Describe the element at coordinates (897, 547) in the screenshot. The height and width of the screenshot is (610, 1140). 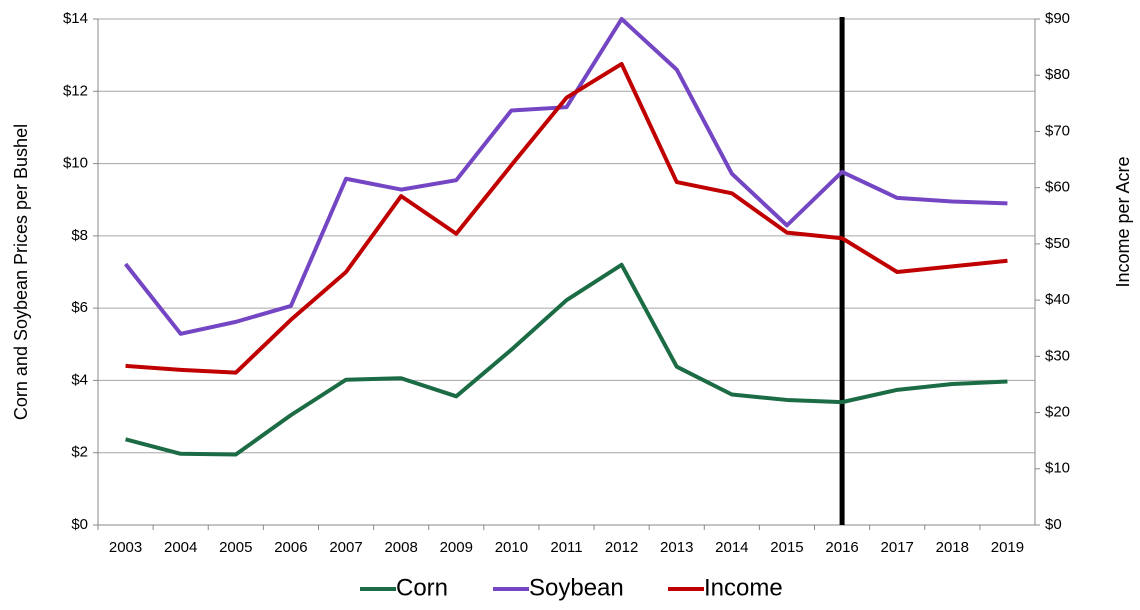
I see `x-tick-label: 2017` at that location.